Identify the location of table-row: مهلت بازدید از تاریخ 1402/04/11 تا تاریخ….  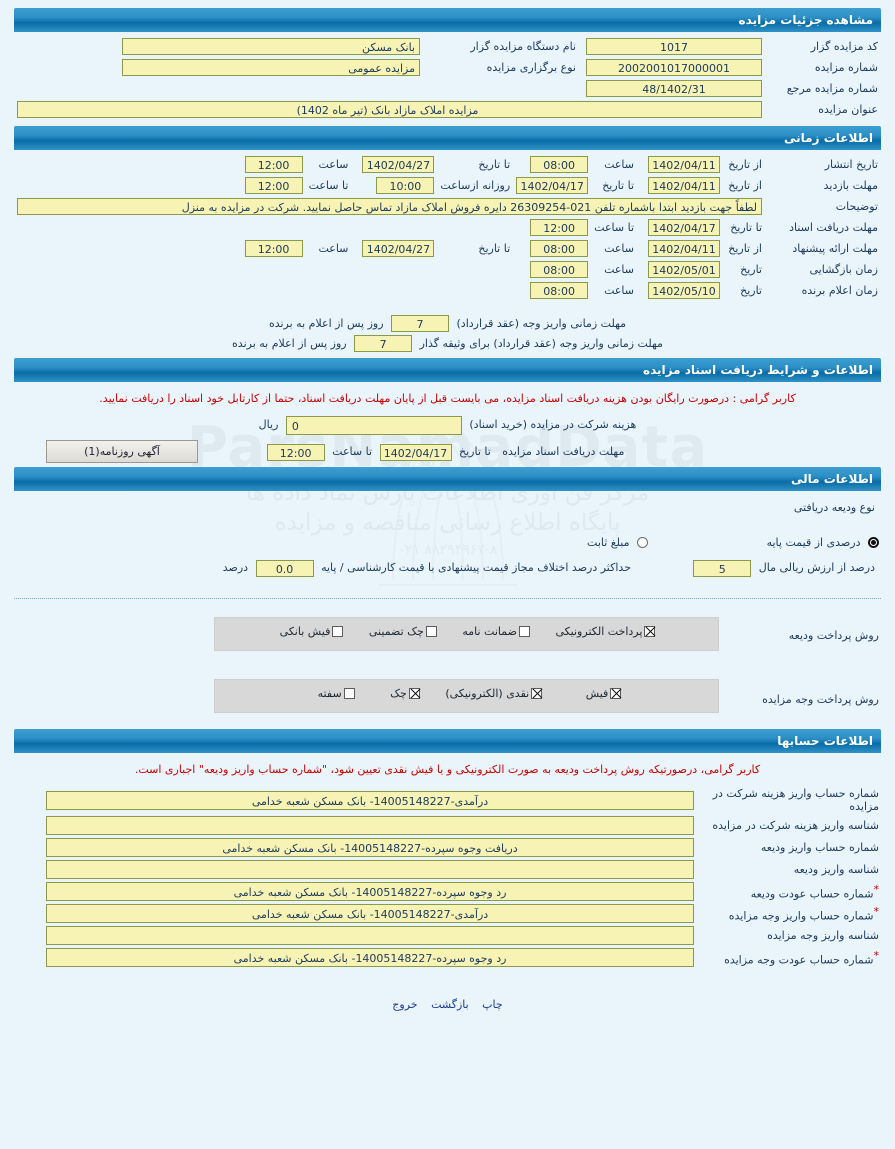
(447, 185).